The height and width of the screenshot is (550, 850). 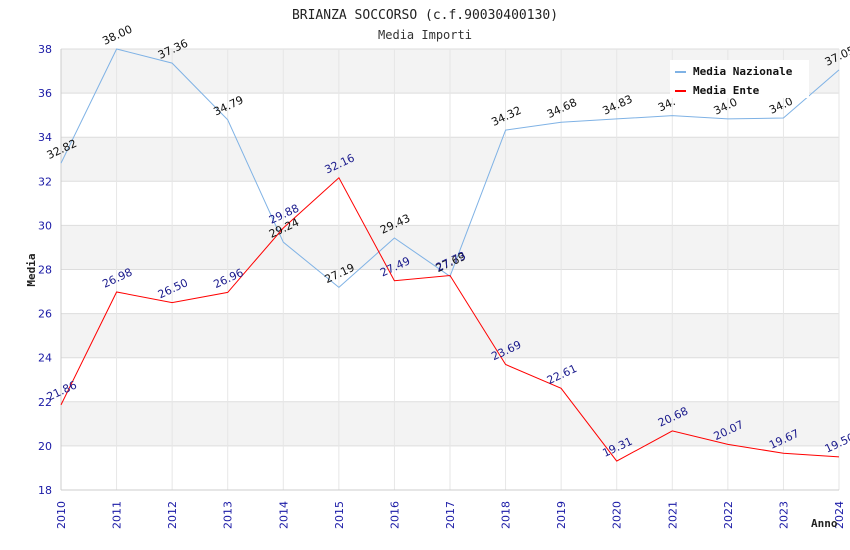 I want to click on data-label-media-nazionale: 34.79, so click(x=228, y=105).